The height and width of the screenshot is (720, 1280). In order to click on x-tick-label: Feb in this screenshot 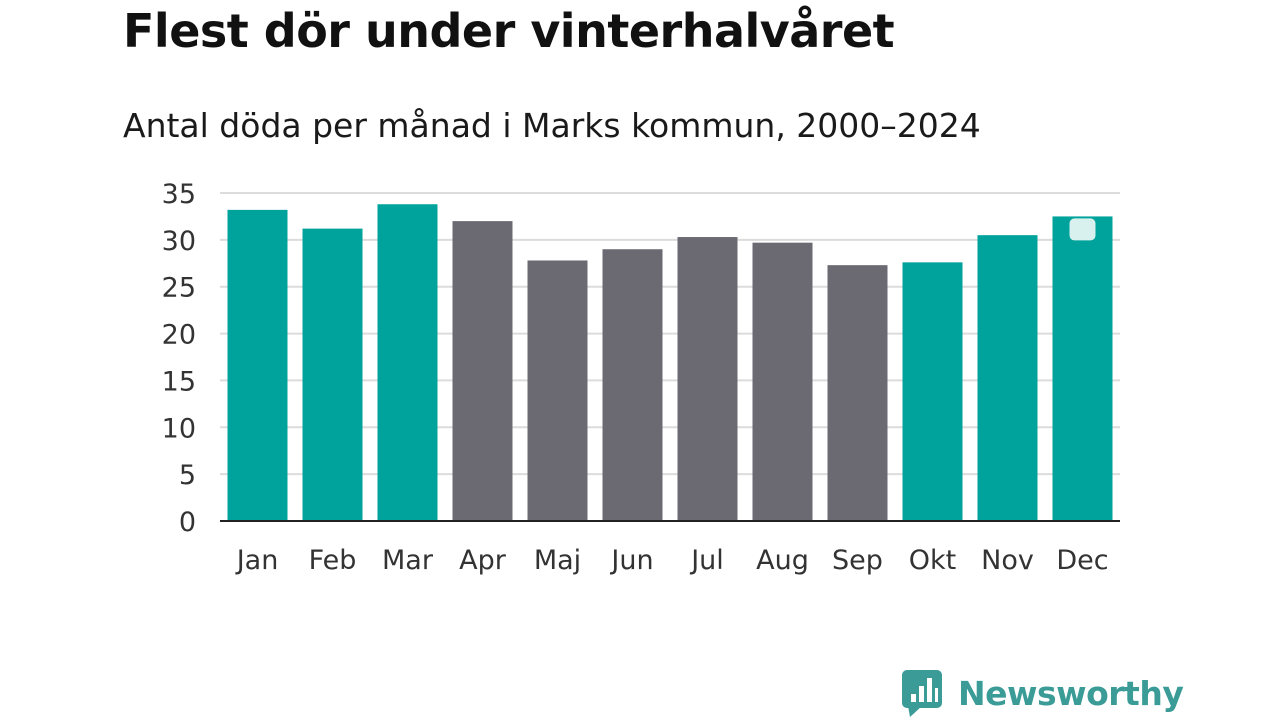, I will do `click(333, 560)`.